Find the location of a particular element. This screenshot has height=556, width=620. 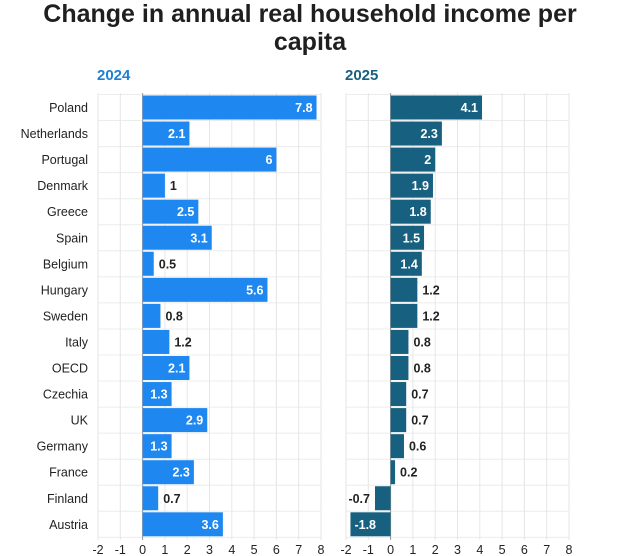

panel-2025-bar-czechia is located at coordinates (398, 394).